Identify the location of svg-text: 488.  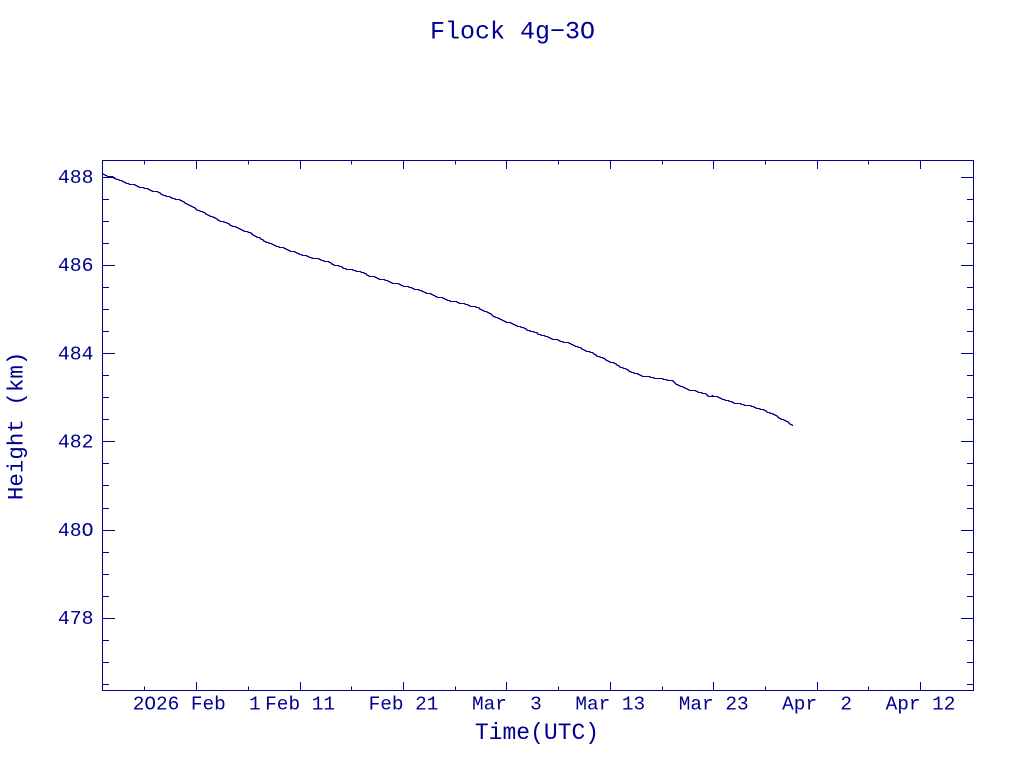
(76, 178).